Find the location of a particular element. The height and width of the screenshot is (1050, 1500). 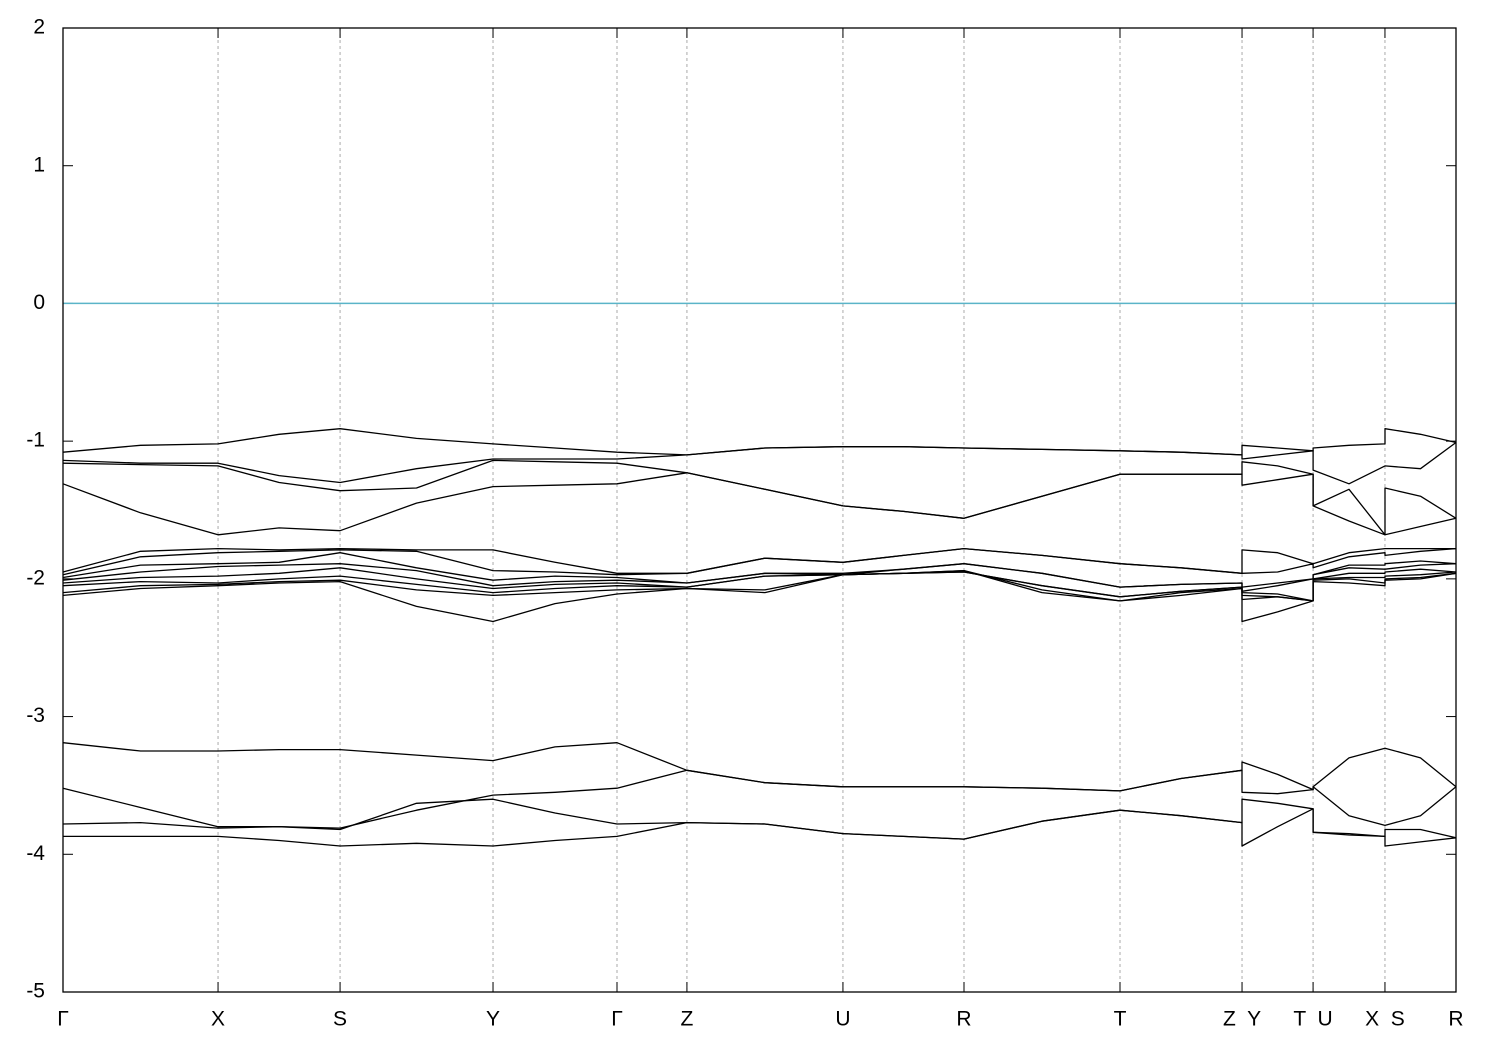

y-tick-label: -4 is located at coordinates (35, 853).